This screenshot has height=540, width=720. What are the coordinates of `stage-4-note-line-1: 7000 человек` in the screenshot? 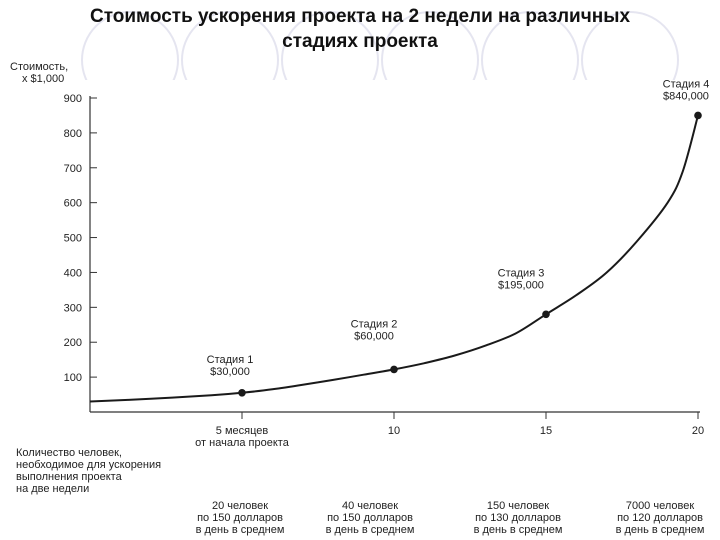 It's located at (660, 506).